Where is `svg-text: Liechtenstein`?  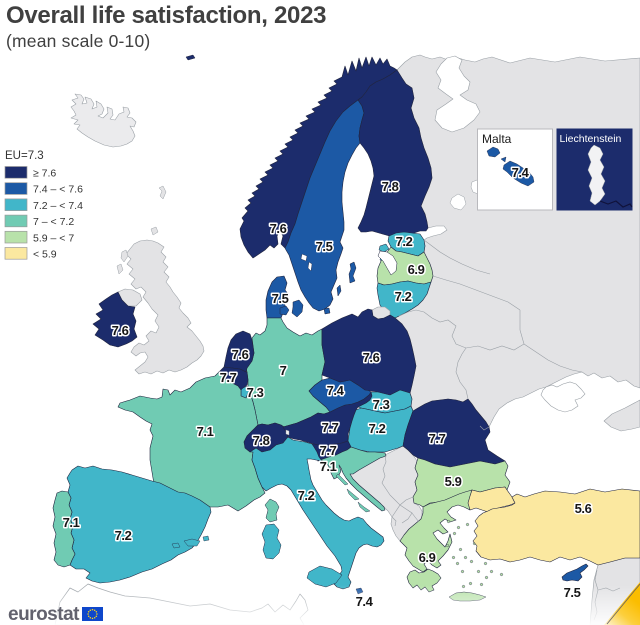
svg-text: Liechtenstein is located at coordinates (591, 139).